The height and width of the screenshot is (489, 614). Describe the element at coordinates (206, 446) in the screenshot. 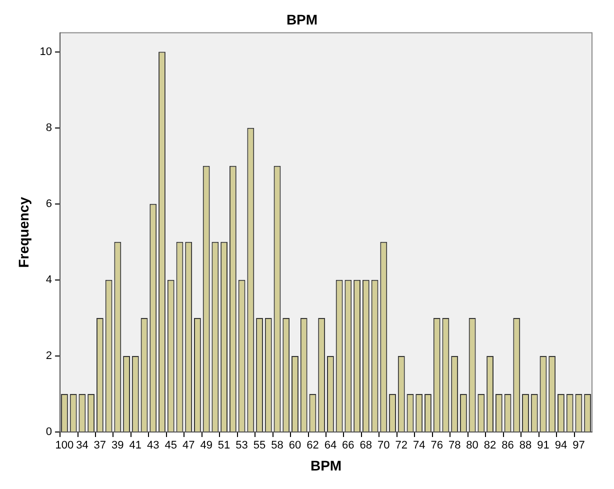

I see `x-tick-label: 49` at that location.